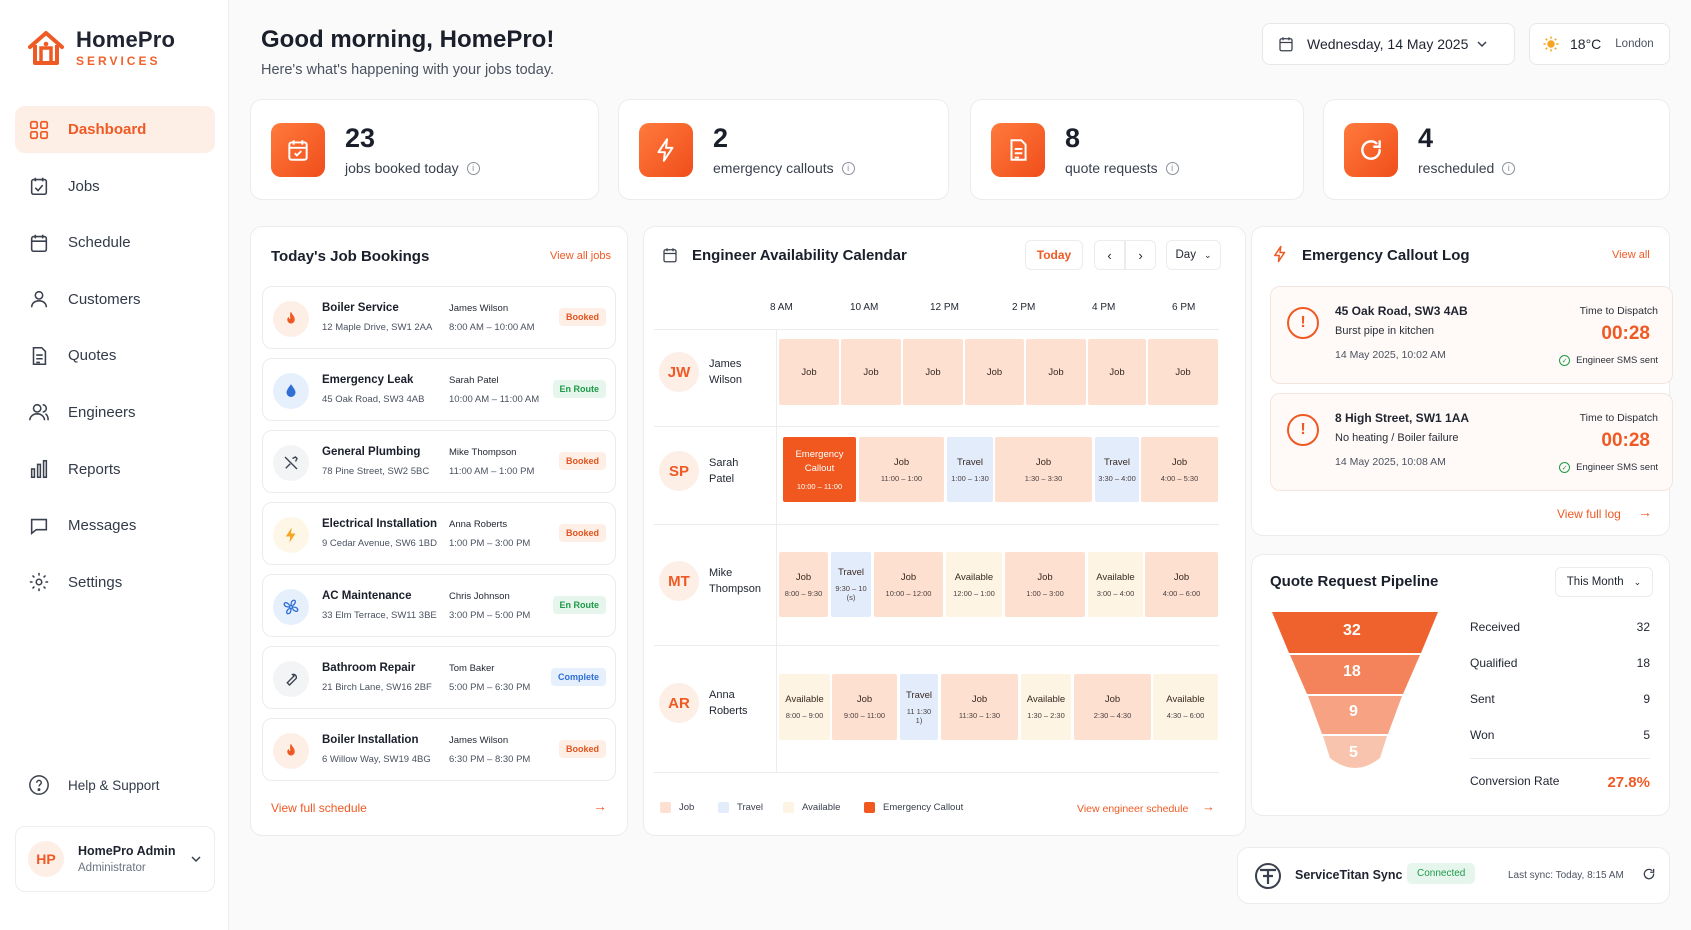 The image size is (1691, 930). I want to click on engineer-row-label: AR Anna Roberts, so click(703, 703).